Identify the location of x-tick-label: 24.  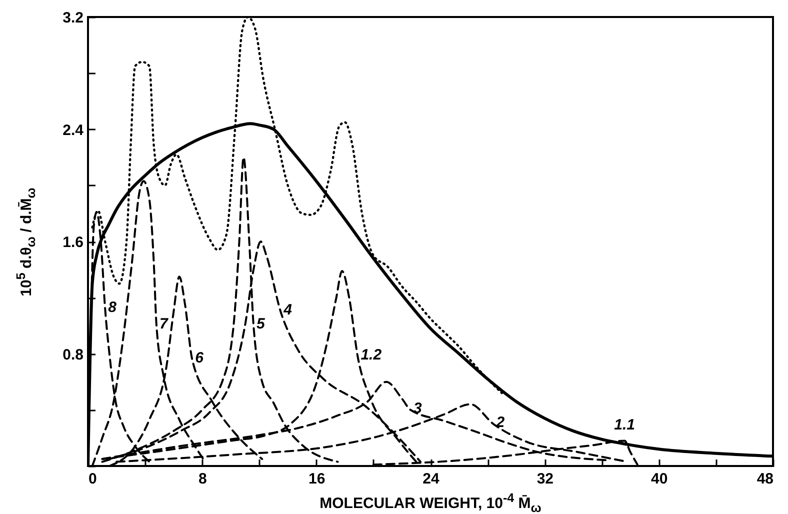
(431, 479).